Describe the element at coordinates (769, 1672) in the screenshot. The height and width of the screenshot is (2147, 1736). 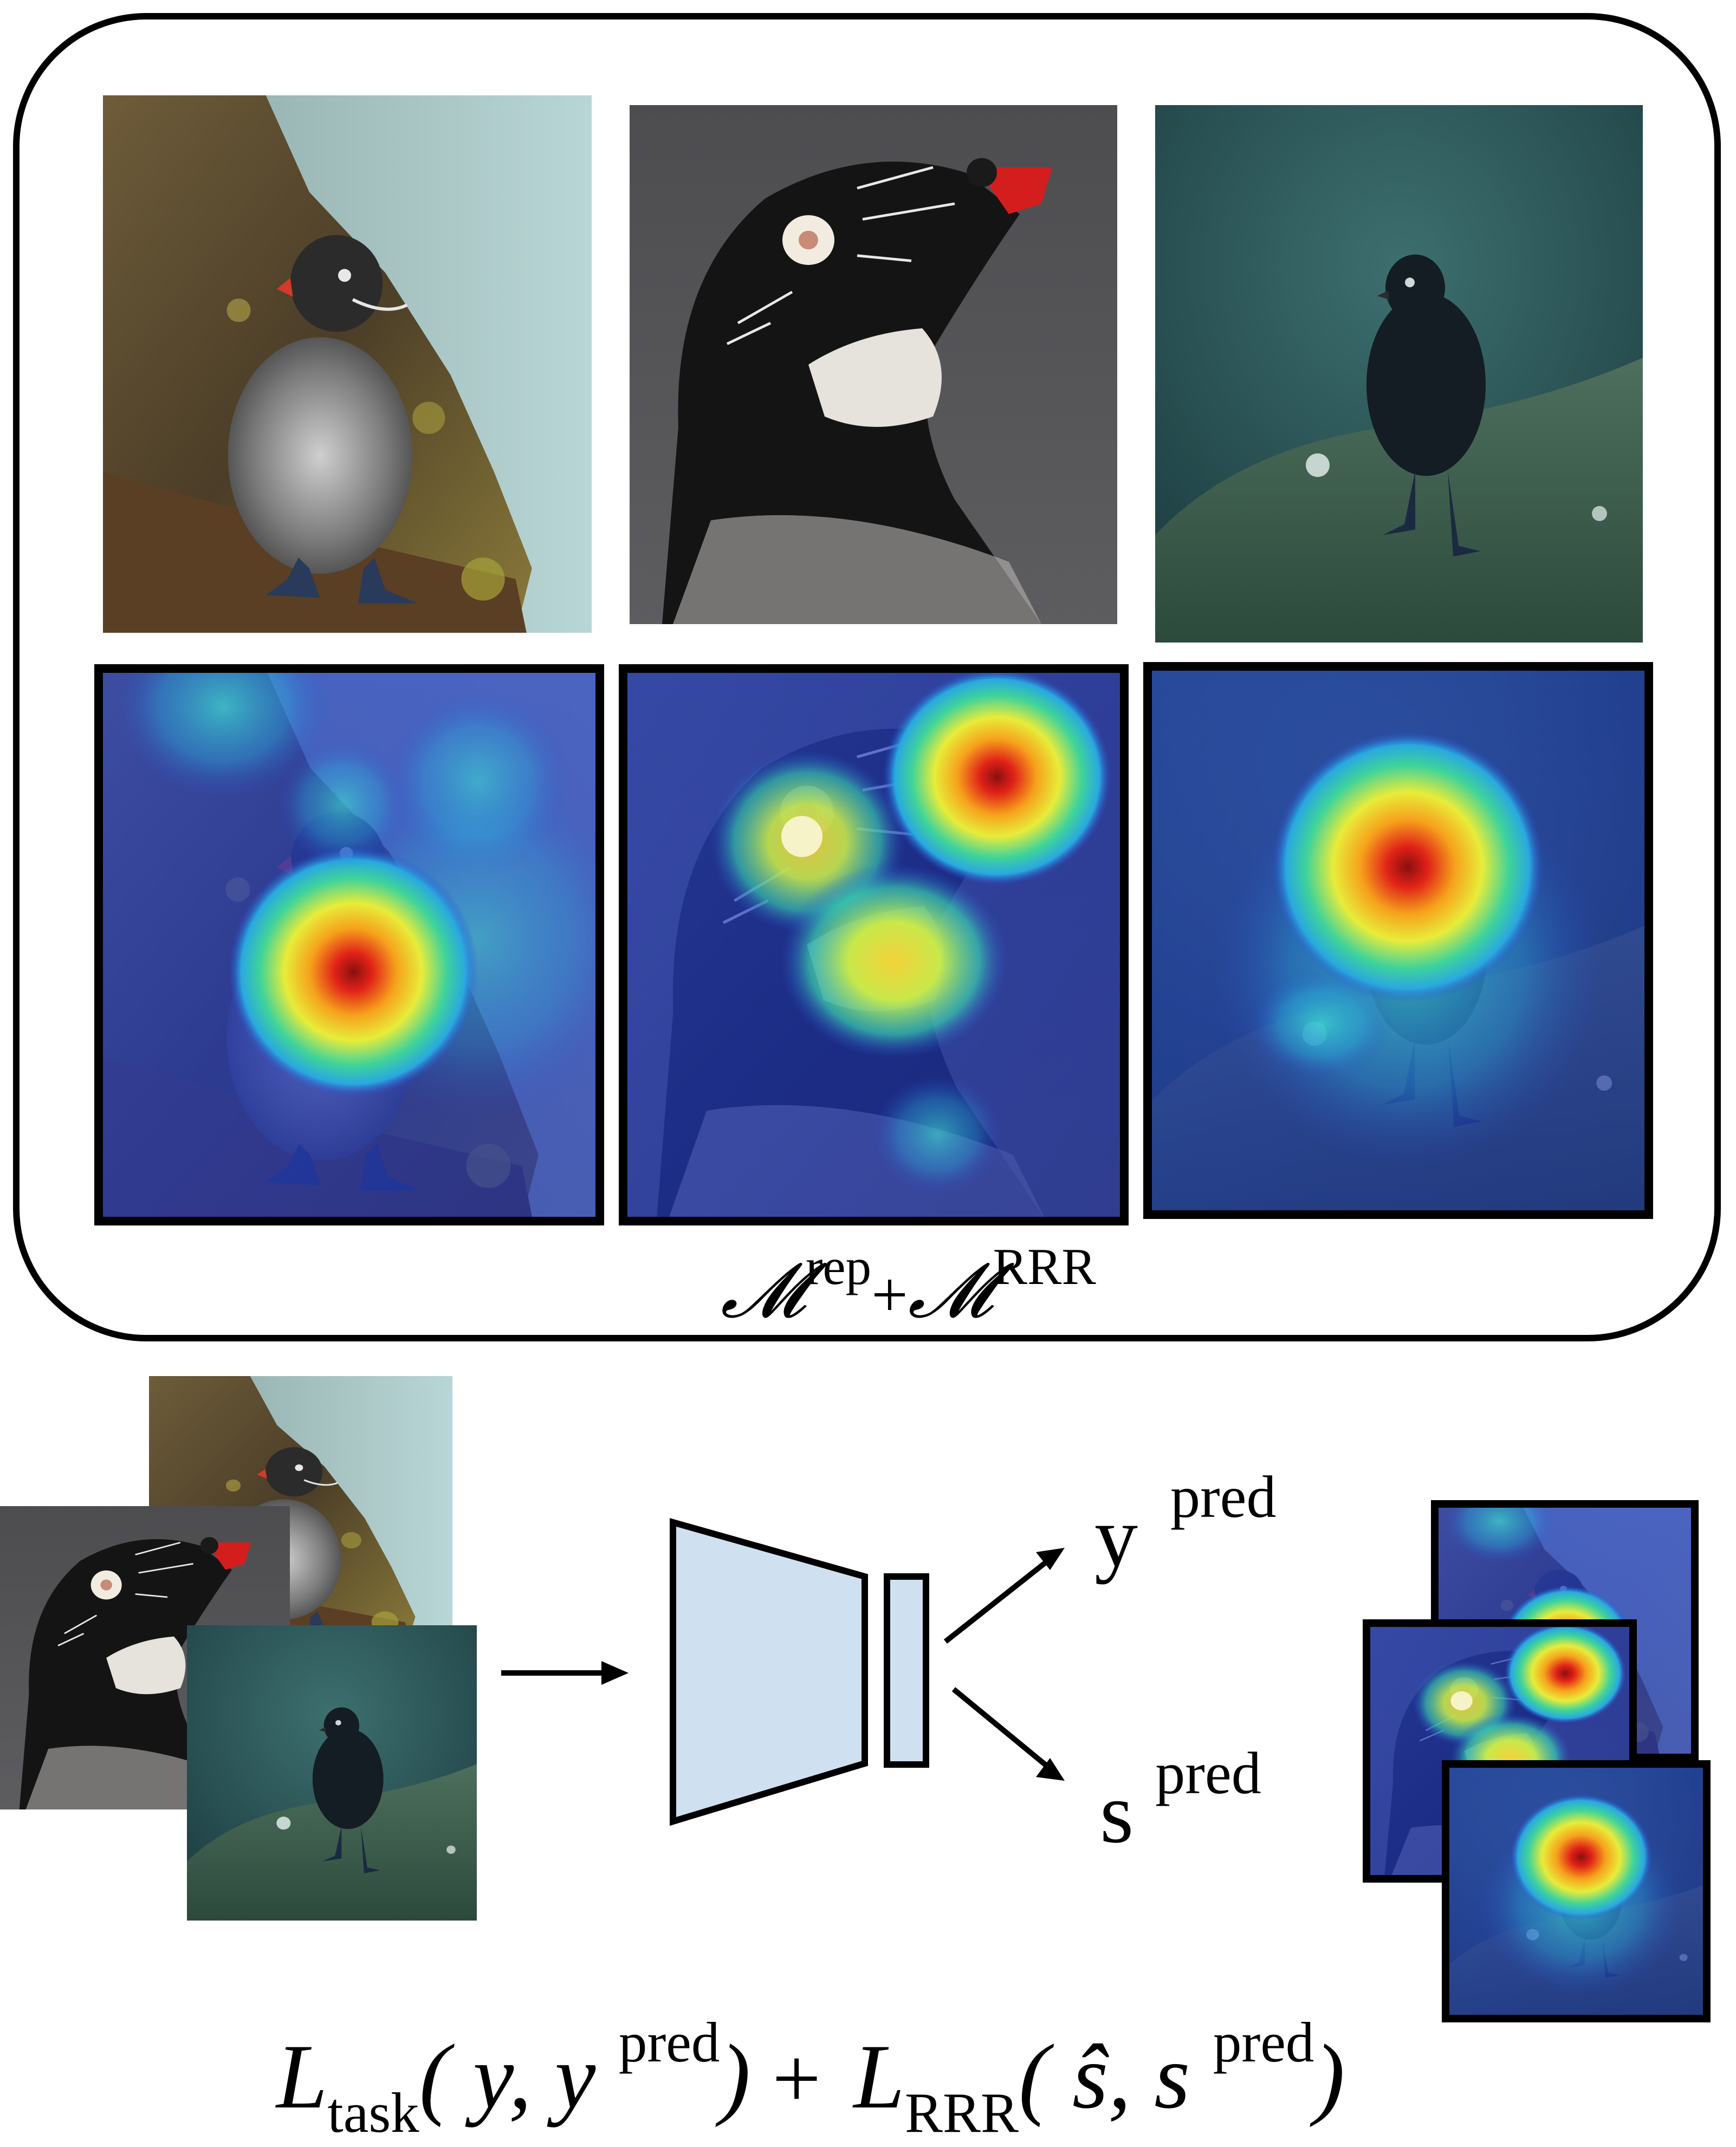
I see `encoder-block` at that location.